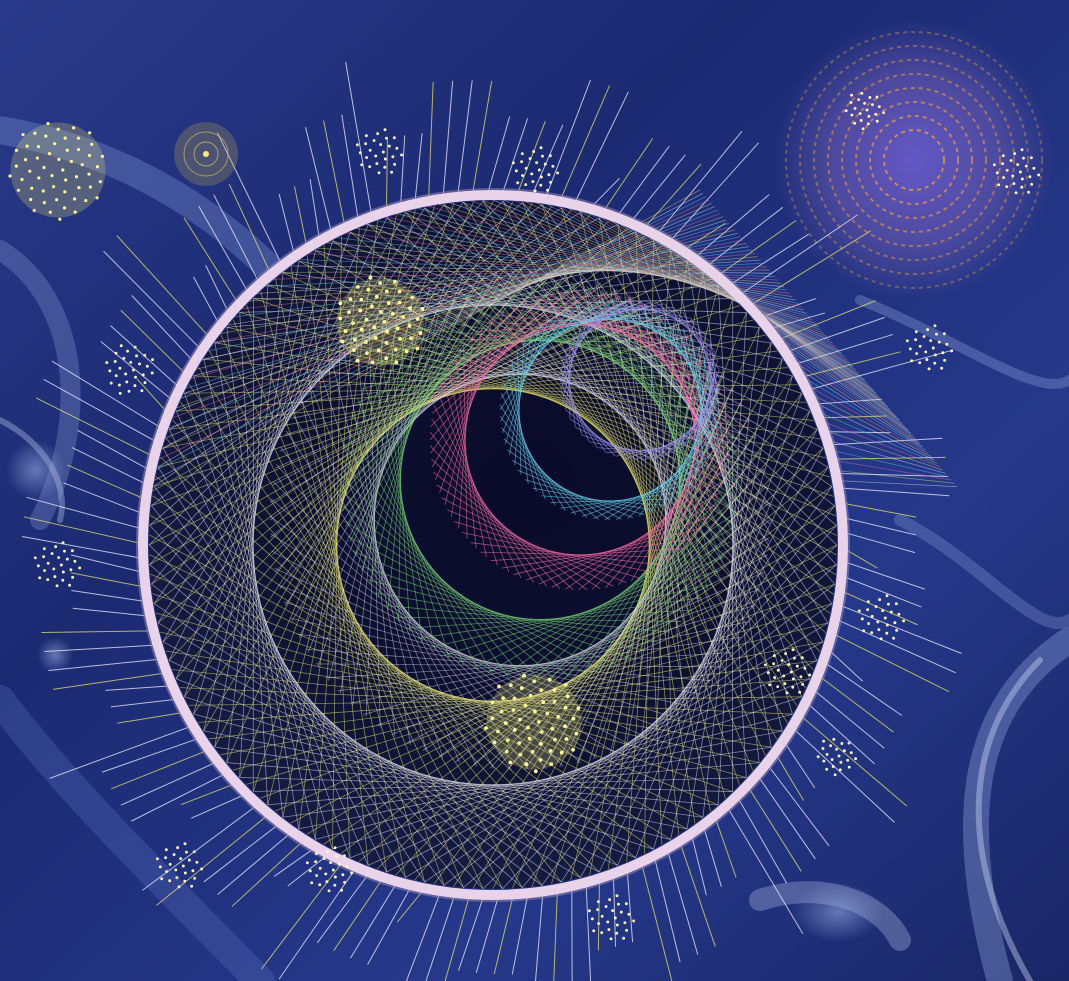 This screenshot has width=1069, height=981. Describe the element at coordinates (55, 655) in the screenshot. I see `glow-spot` at that location.